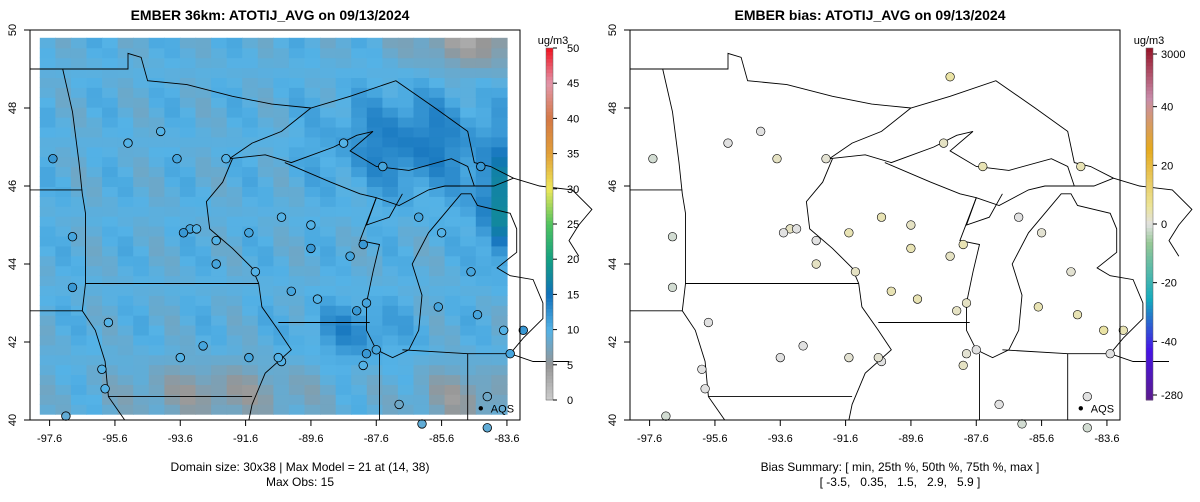  What do you see at coordinates (869, 15) in the screenshot?
I see `chart-title: EMBER bias: ATOTIJ_AVG on 09/13/2024` at bounding box center [869, 15].